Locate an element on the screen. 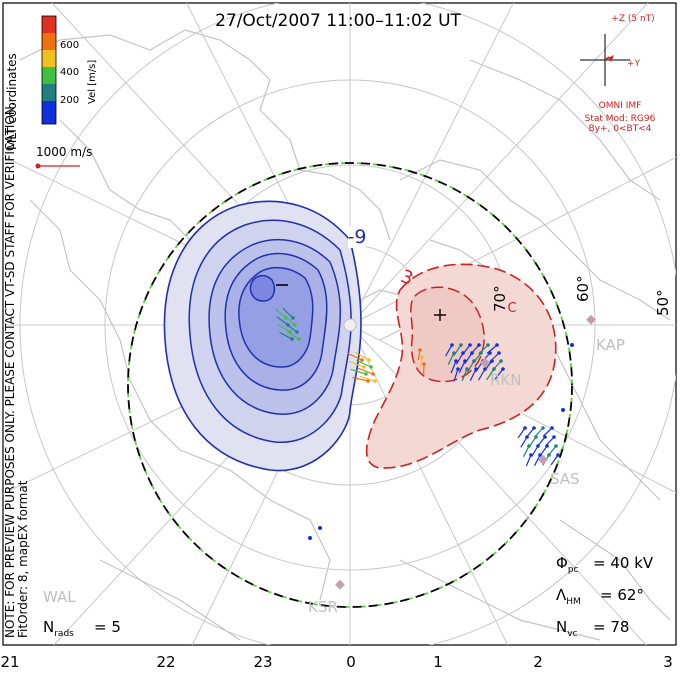 Image resolution: width=680 pixels, height=674 pixels. contour-level-c: C is located at coordinates (511, 308).